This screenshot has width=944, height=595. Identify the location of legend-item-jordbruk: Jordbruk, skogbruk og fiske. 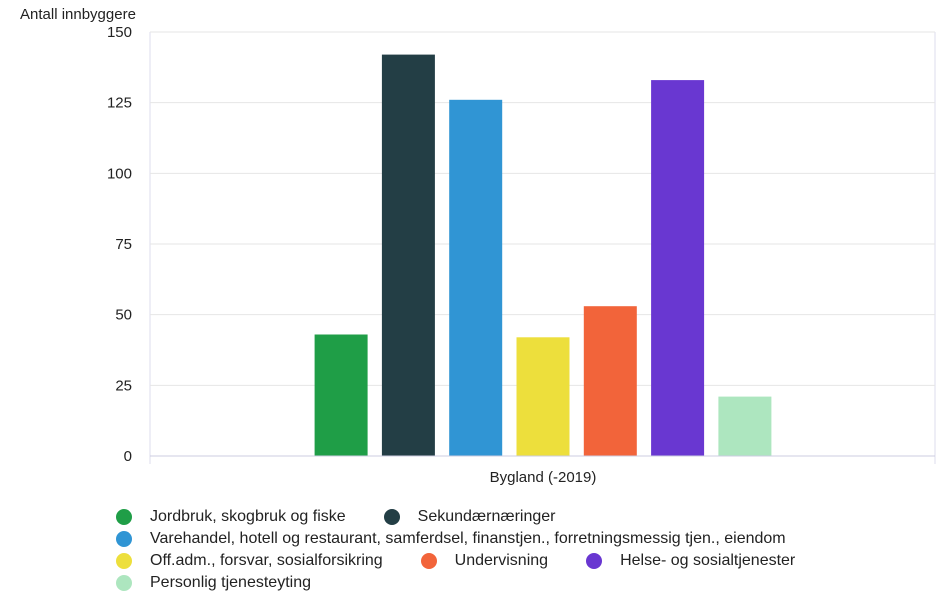
(231, 517).